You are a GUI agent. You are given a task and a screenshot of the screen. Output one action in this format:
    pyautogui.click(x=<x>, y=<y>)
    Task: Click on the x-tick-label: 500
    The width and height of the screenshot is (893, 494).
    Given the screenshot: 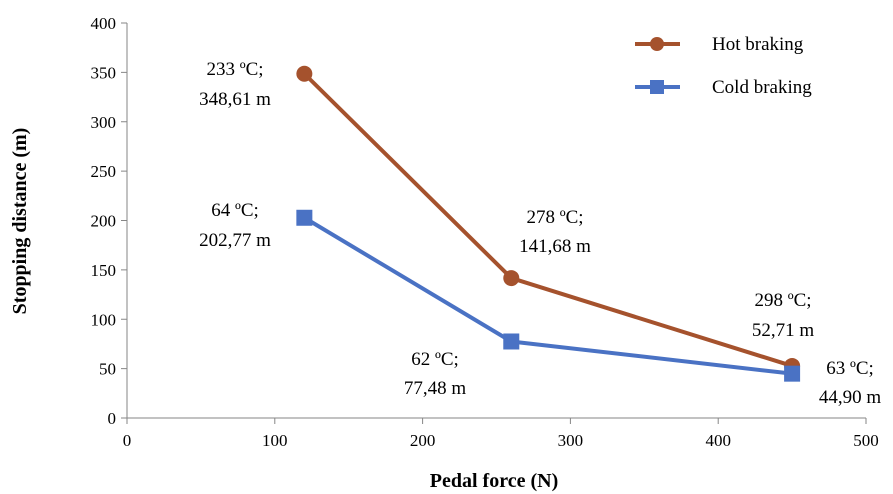 What is the action you would take?
    pyautogui.click(x=866, y=440)
    